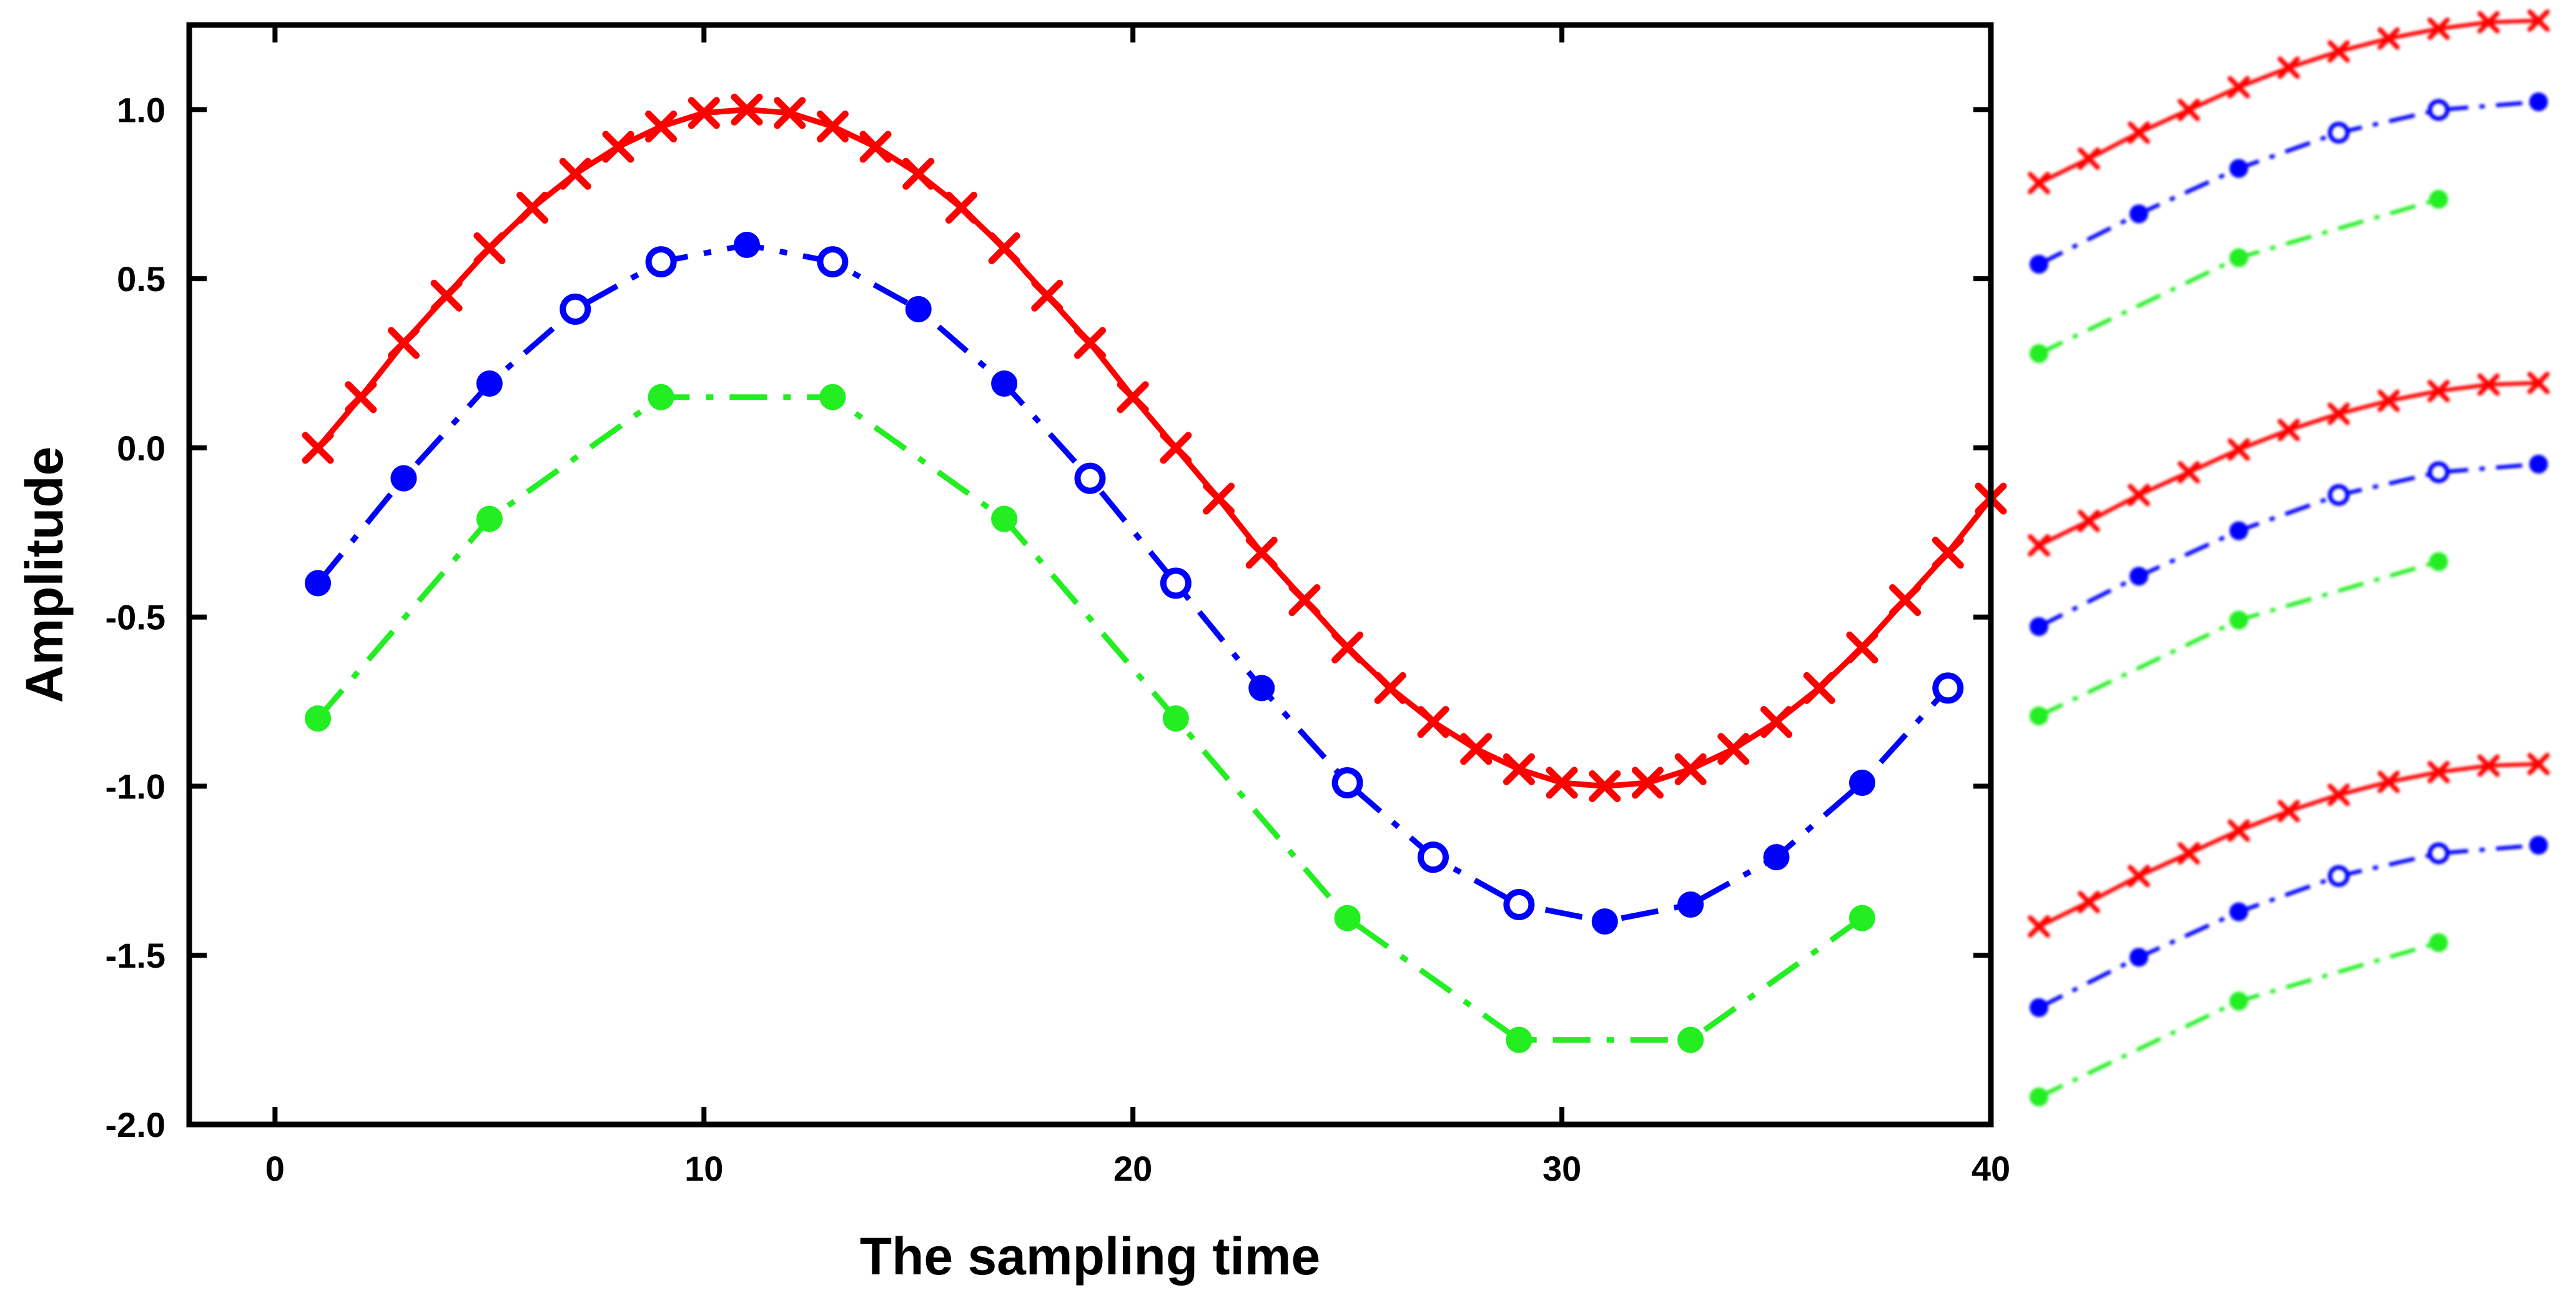  What do you see at coordinates (1561, 1168) in the screenshot?
I see `x-tick-label: 30` at bounding box center [1561, 1168].